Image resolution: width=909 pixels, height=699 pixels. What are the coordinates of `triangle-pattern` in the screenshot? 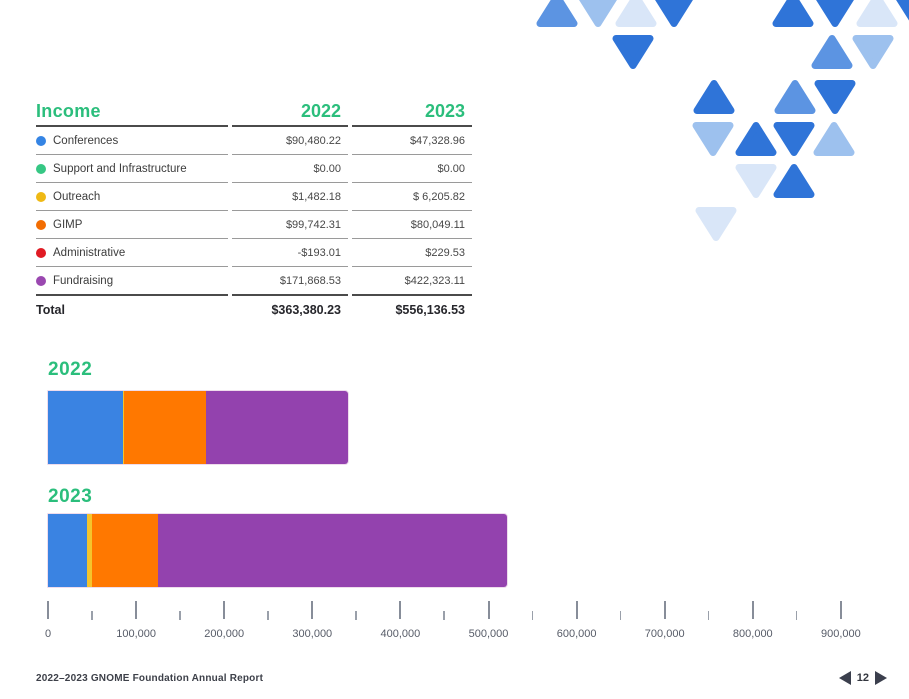 It's located at (722, 120).